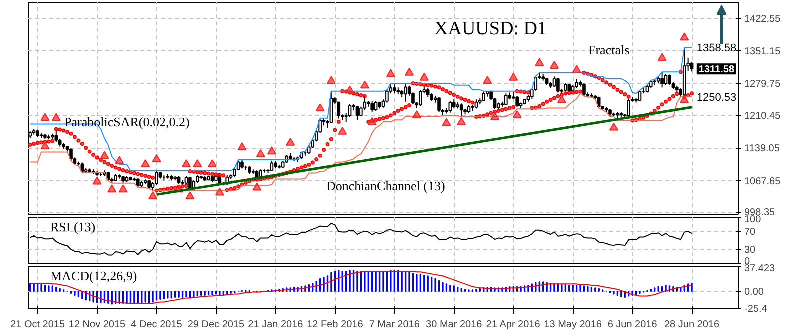 Image resolution: width=786 pixels, height=331 pixels. Describe the element at coordinates (763, 52) in the screenshot. I see `y-tick-label: 1351.15` at that location.